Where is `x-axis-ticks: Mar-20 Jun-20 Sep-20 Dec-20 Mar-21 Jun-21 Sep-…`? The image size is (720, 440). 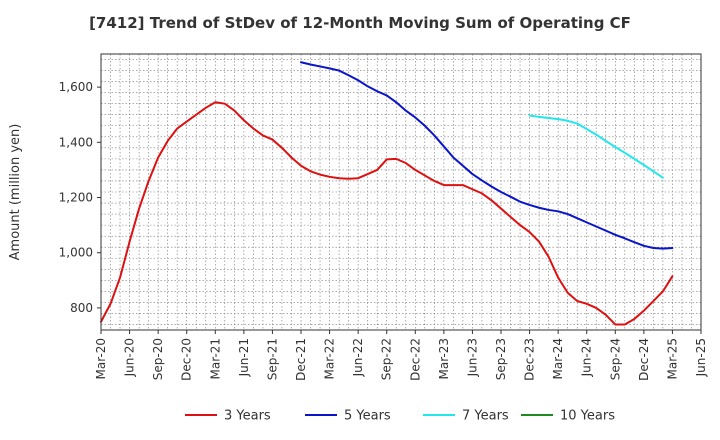 x-axis-ticks: Mar-20 Jun-20 Sep-20 Dec-20 Mar-21 Jun-21 Sep-… is located at coordinates (401, 355).